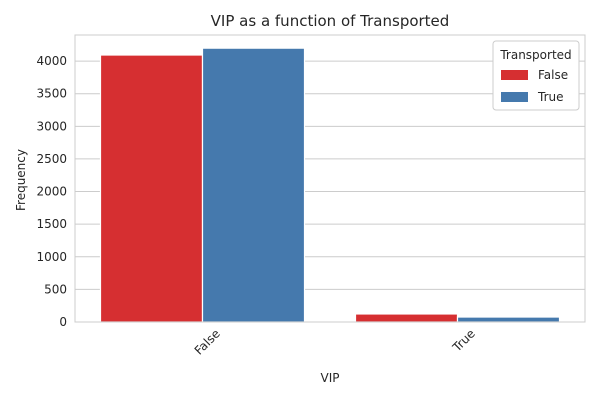 The height and width of the screenshot is (404, 600). I want to click on bar-false-false, so click(151, 188).